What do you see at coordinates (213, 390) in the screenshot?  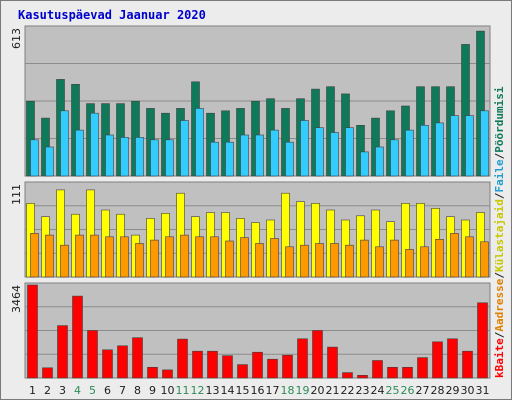 I see `x-tick-label: 13` at bounding box center [213, 390].